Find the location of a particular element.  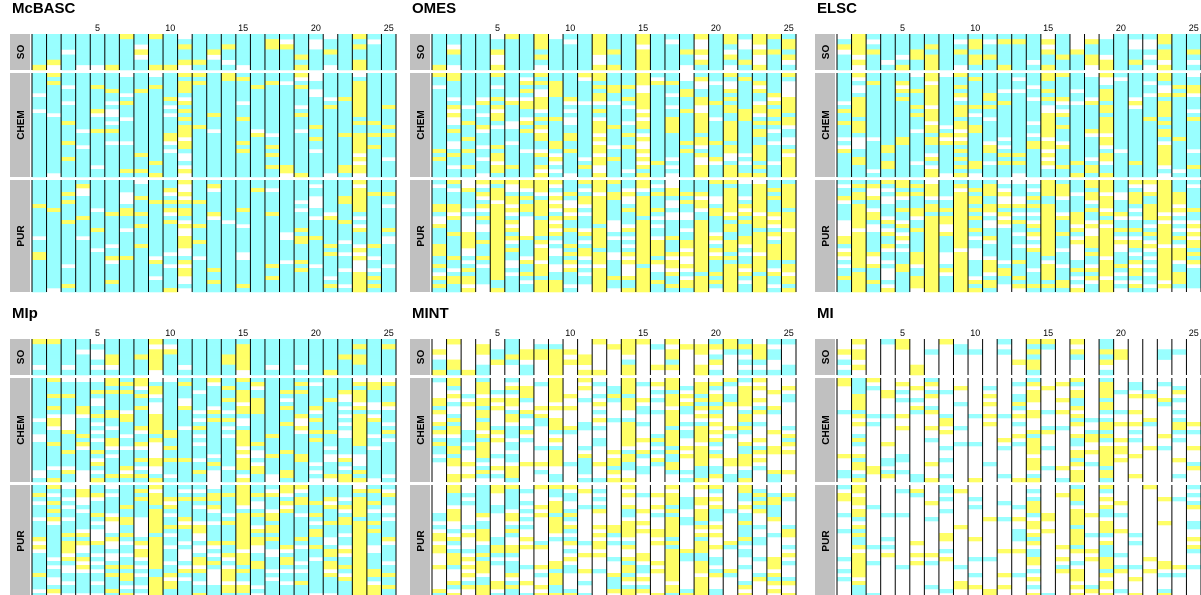

x-tick-label: 5 is located at coordinates (97, 333).